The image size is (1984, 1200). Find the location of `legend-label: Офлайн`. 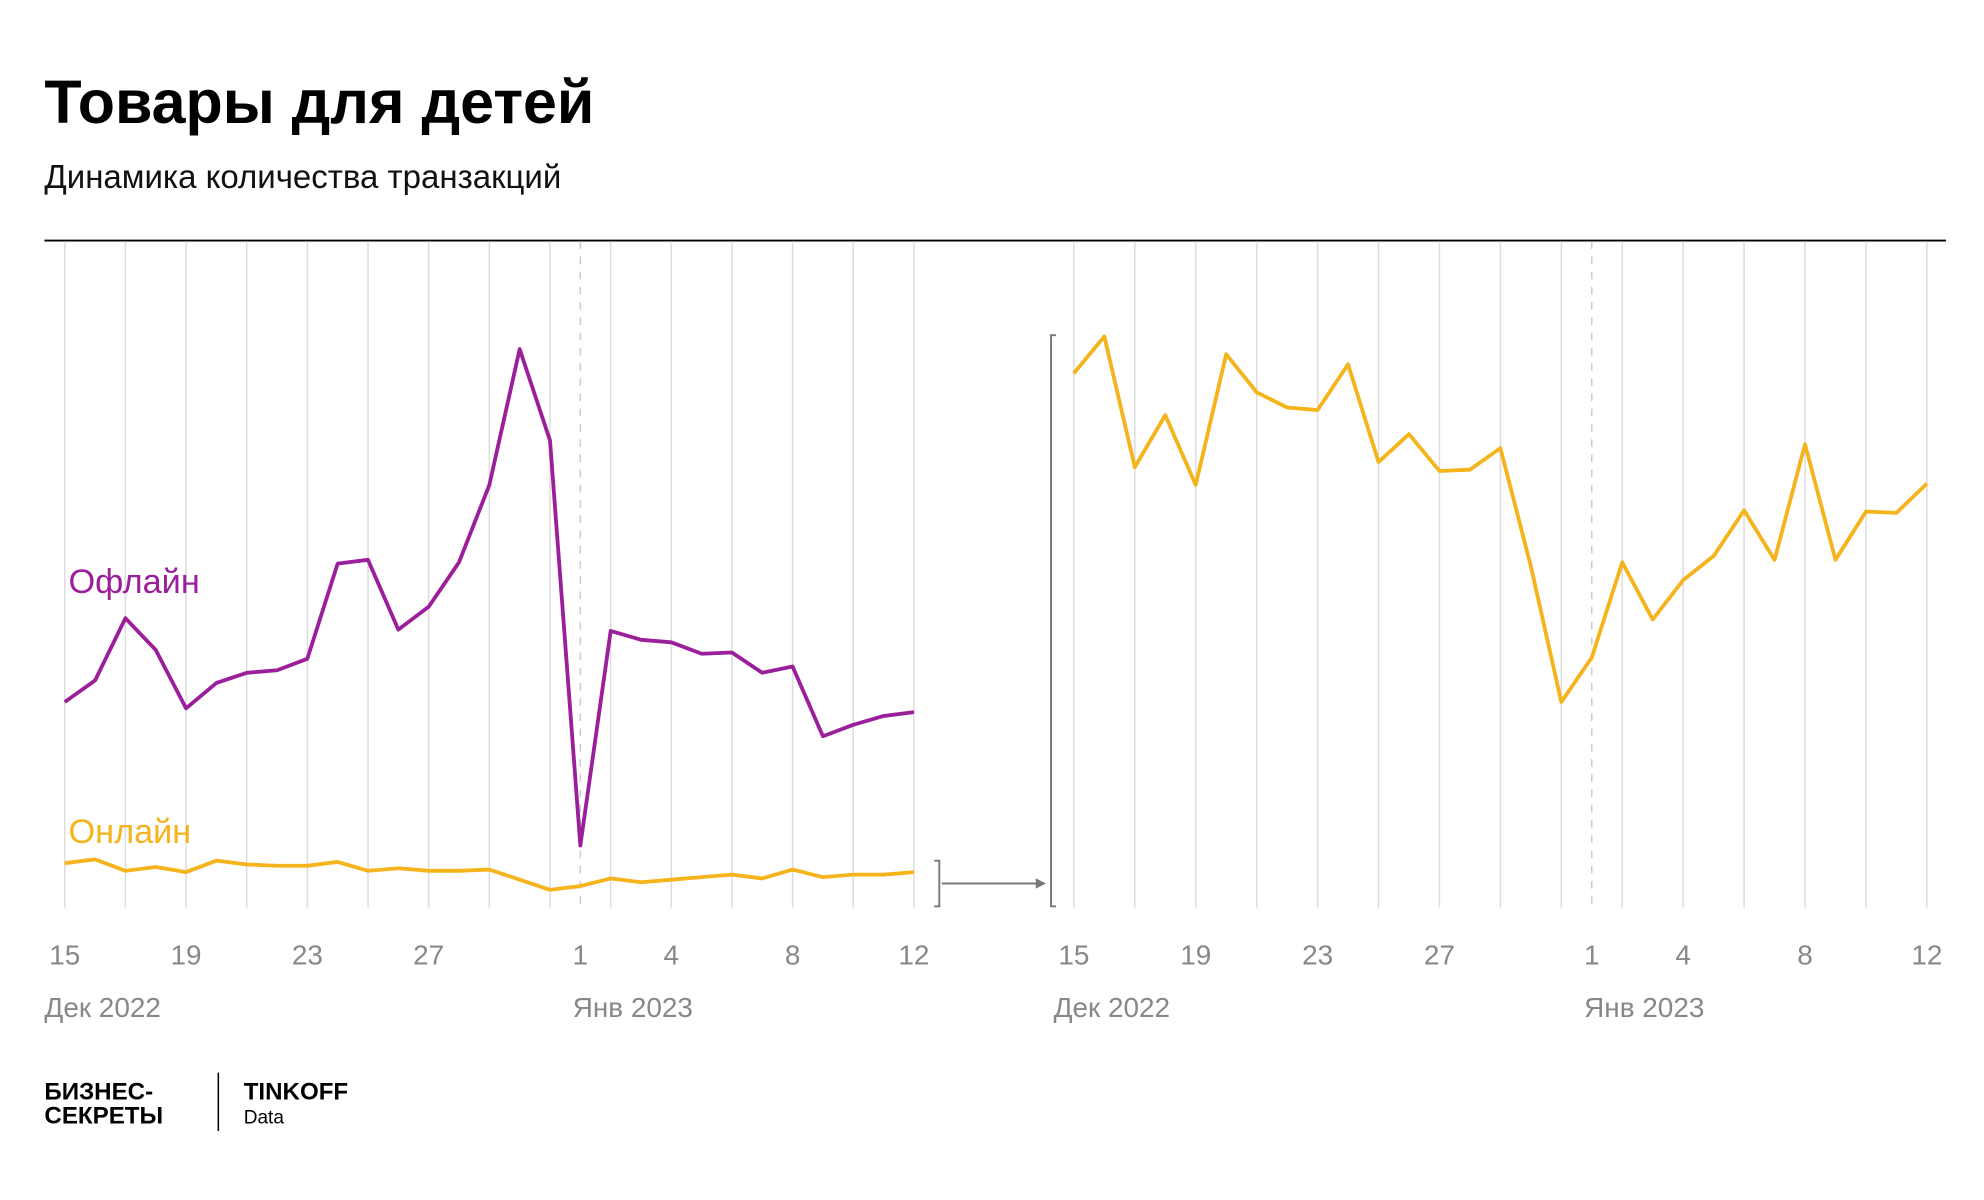

legend-label: Офлайн is located at coordinates (134, 582).